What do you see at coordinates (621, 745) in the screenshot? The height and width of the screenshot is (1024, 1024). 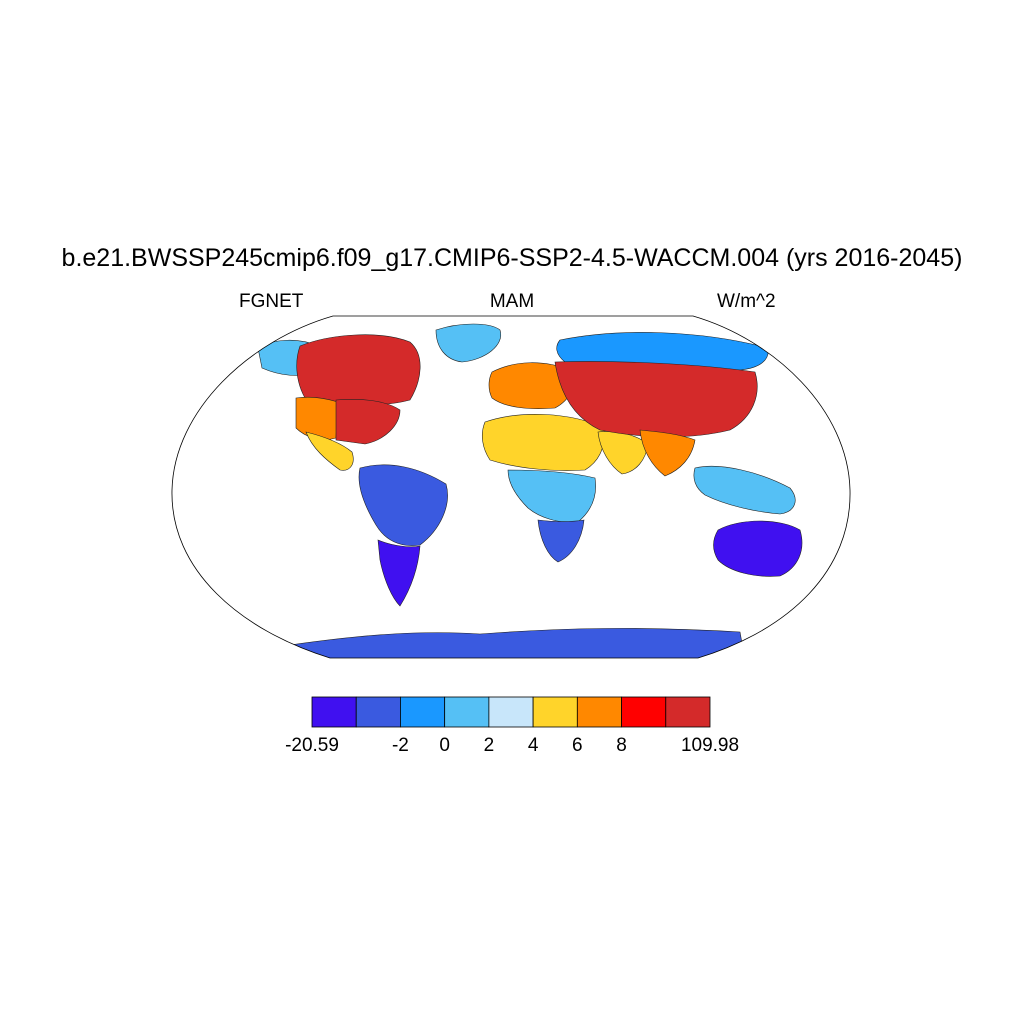 I see `colorbar-tick-label: 8` at bounding box center [621, 745].